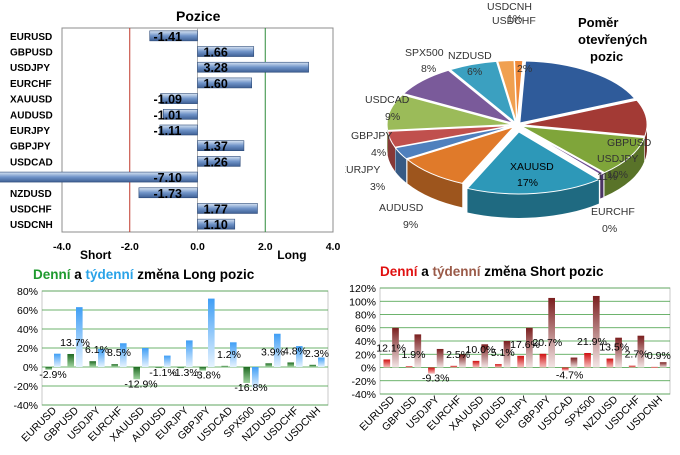  What do you see at coordinates (435, 379) in the screenshot?
I see `daily-data-label: -9.3%` at bounding box center [435, 379].